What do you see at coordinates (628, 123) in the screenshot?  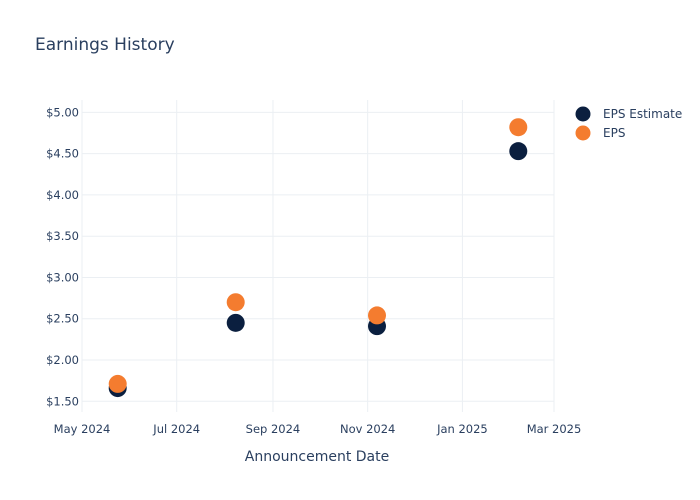 I see `legend: EPS Estimate EPS` at bounding box center [628, 123].